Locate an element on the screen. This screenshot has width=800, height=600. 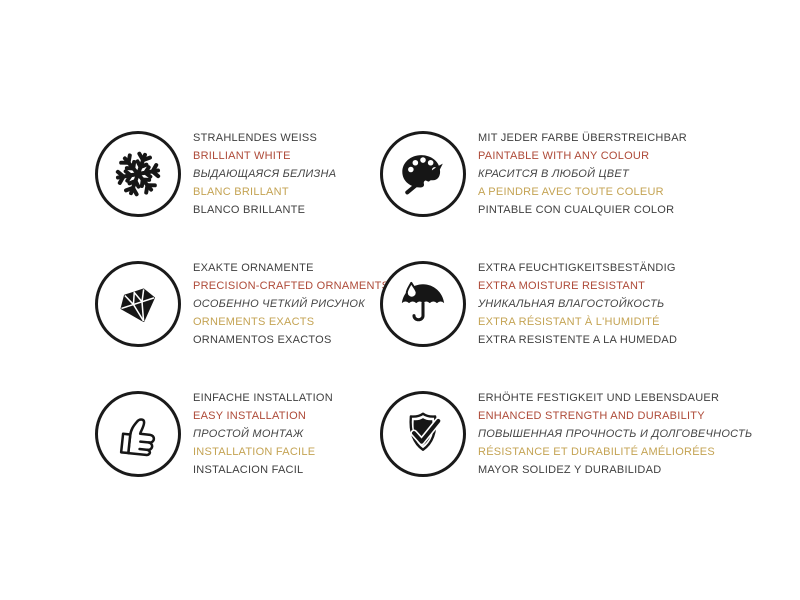
feature-line-ru: ПОВЫШЕННАЯ ПРОЧНОСТЬ И ДОЛГОВЕЧНОСТЬ is located at coordinates (615, 434).